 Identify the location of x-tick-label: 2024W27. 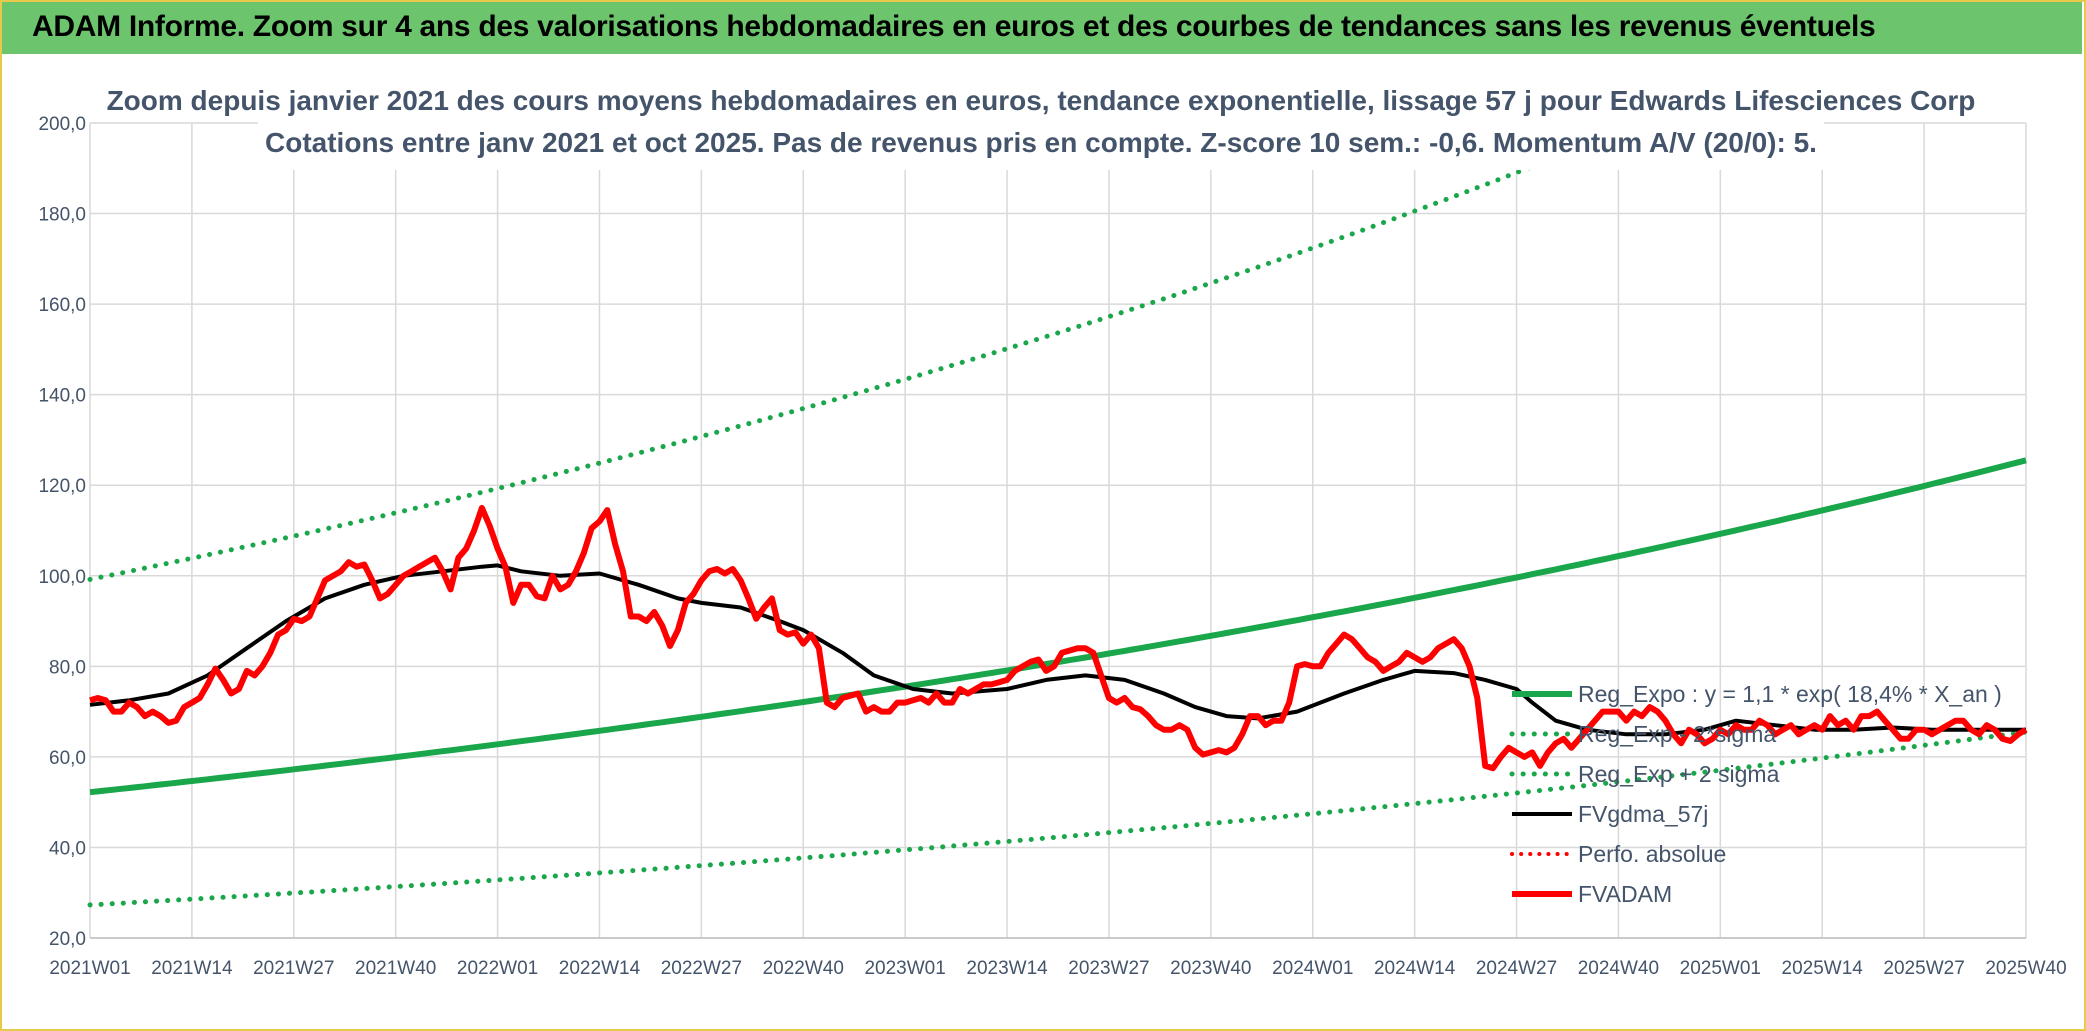
(1516, 968).